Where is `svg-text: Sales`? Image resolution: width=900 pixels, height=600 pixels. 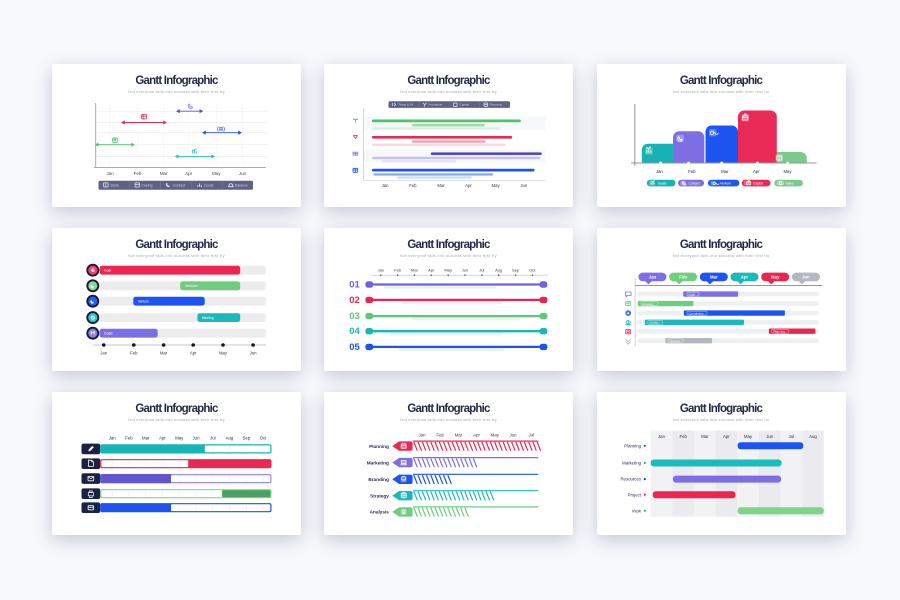 svg-text: Sales is located at coordinates (789, 183).